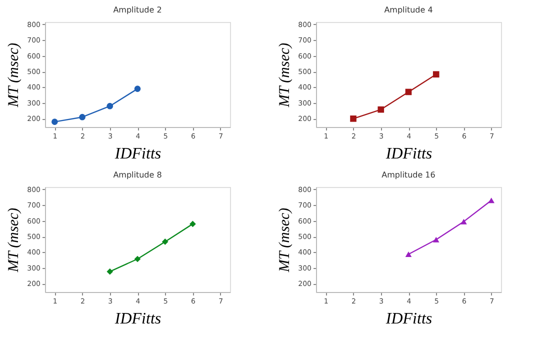 This screenshot has height=344, width=550. What do you see at coordinates (409, 175) in the screenshot?
I see `chart-title: Amplitude 16` at bounding box center [409, 175].